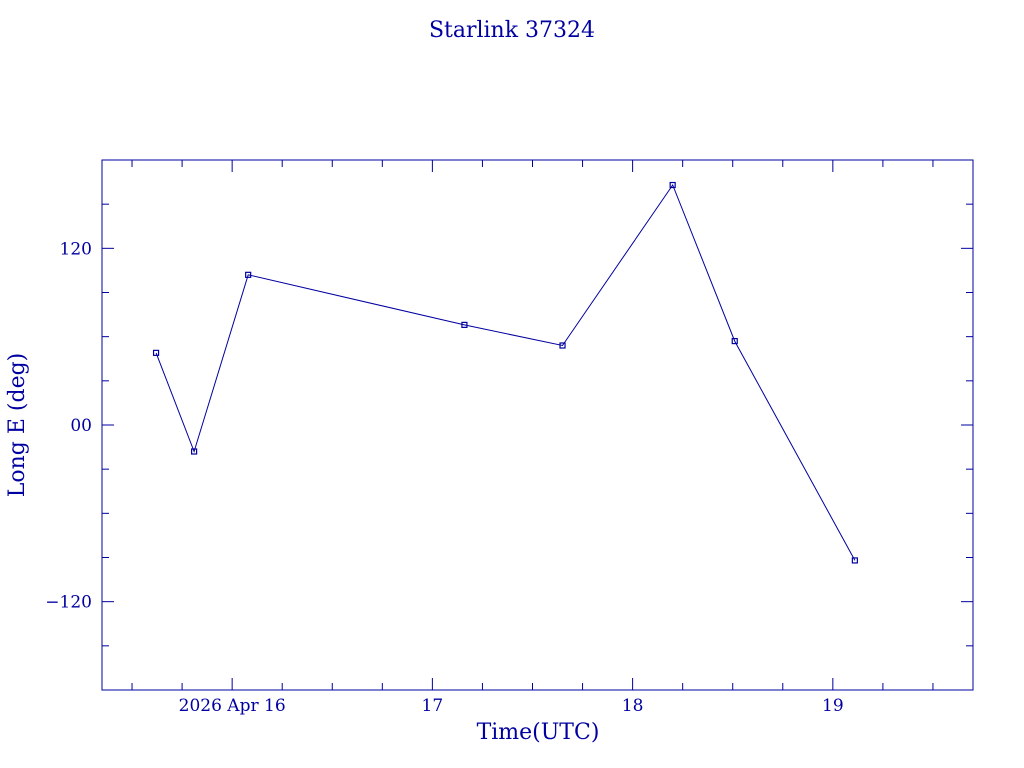  What do you see at coordinates (76, 249) in the screenshot?
I see `y-tick-label: 120` at bounding box center [76, 249].